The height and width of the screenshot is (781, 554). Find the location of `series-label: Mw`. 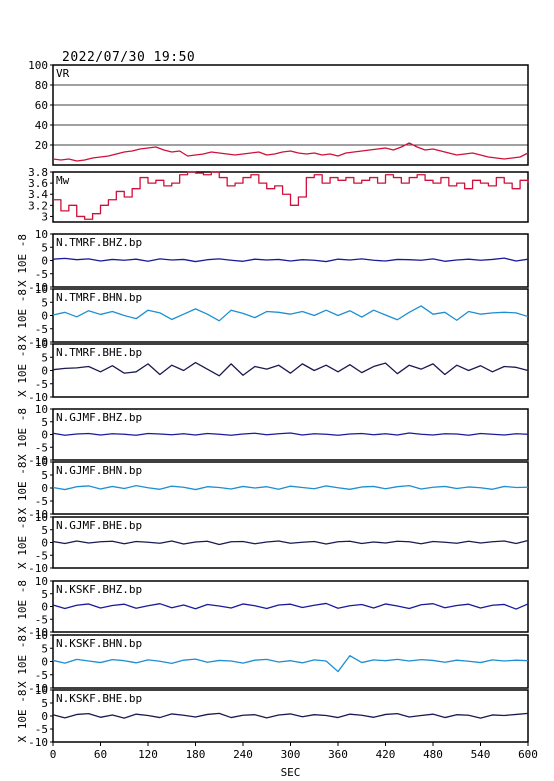

series-label: Mw is located at coordinates (63, 180).